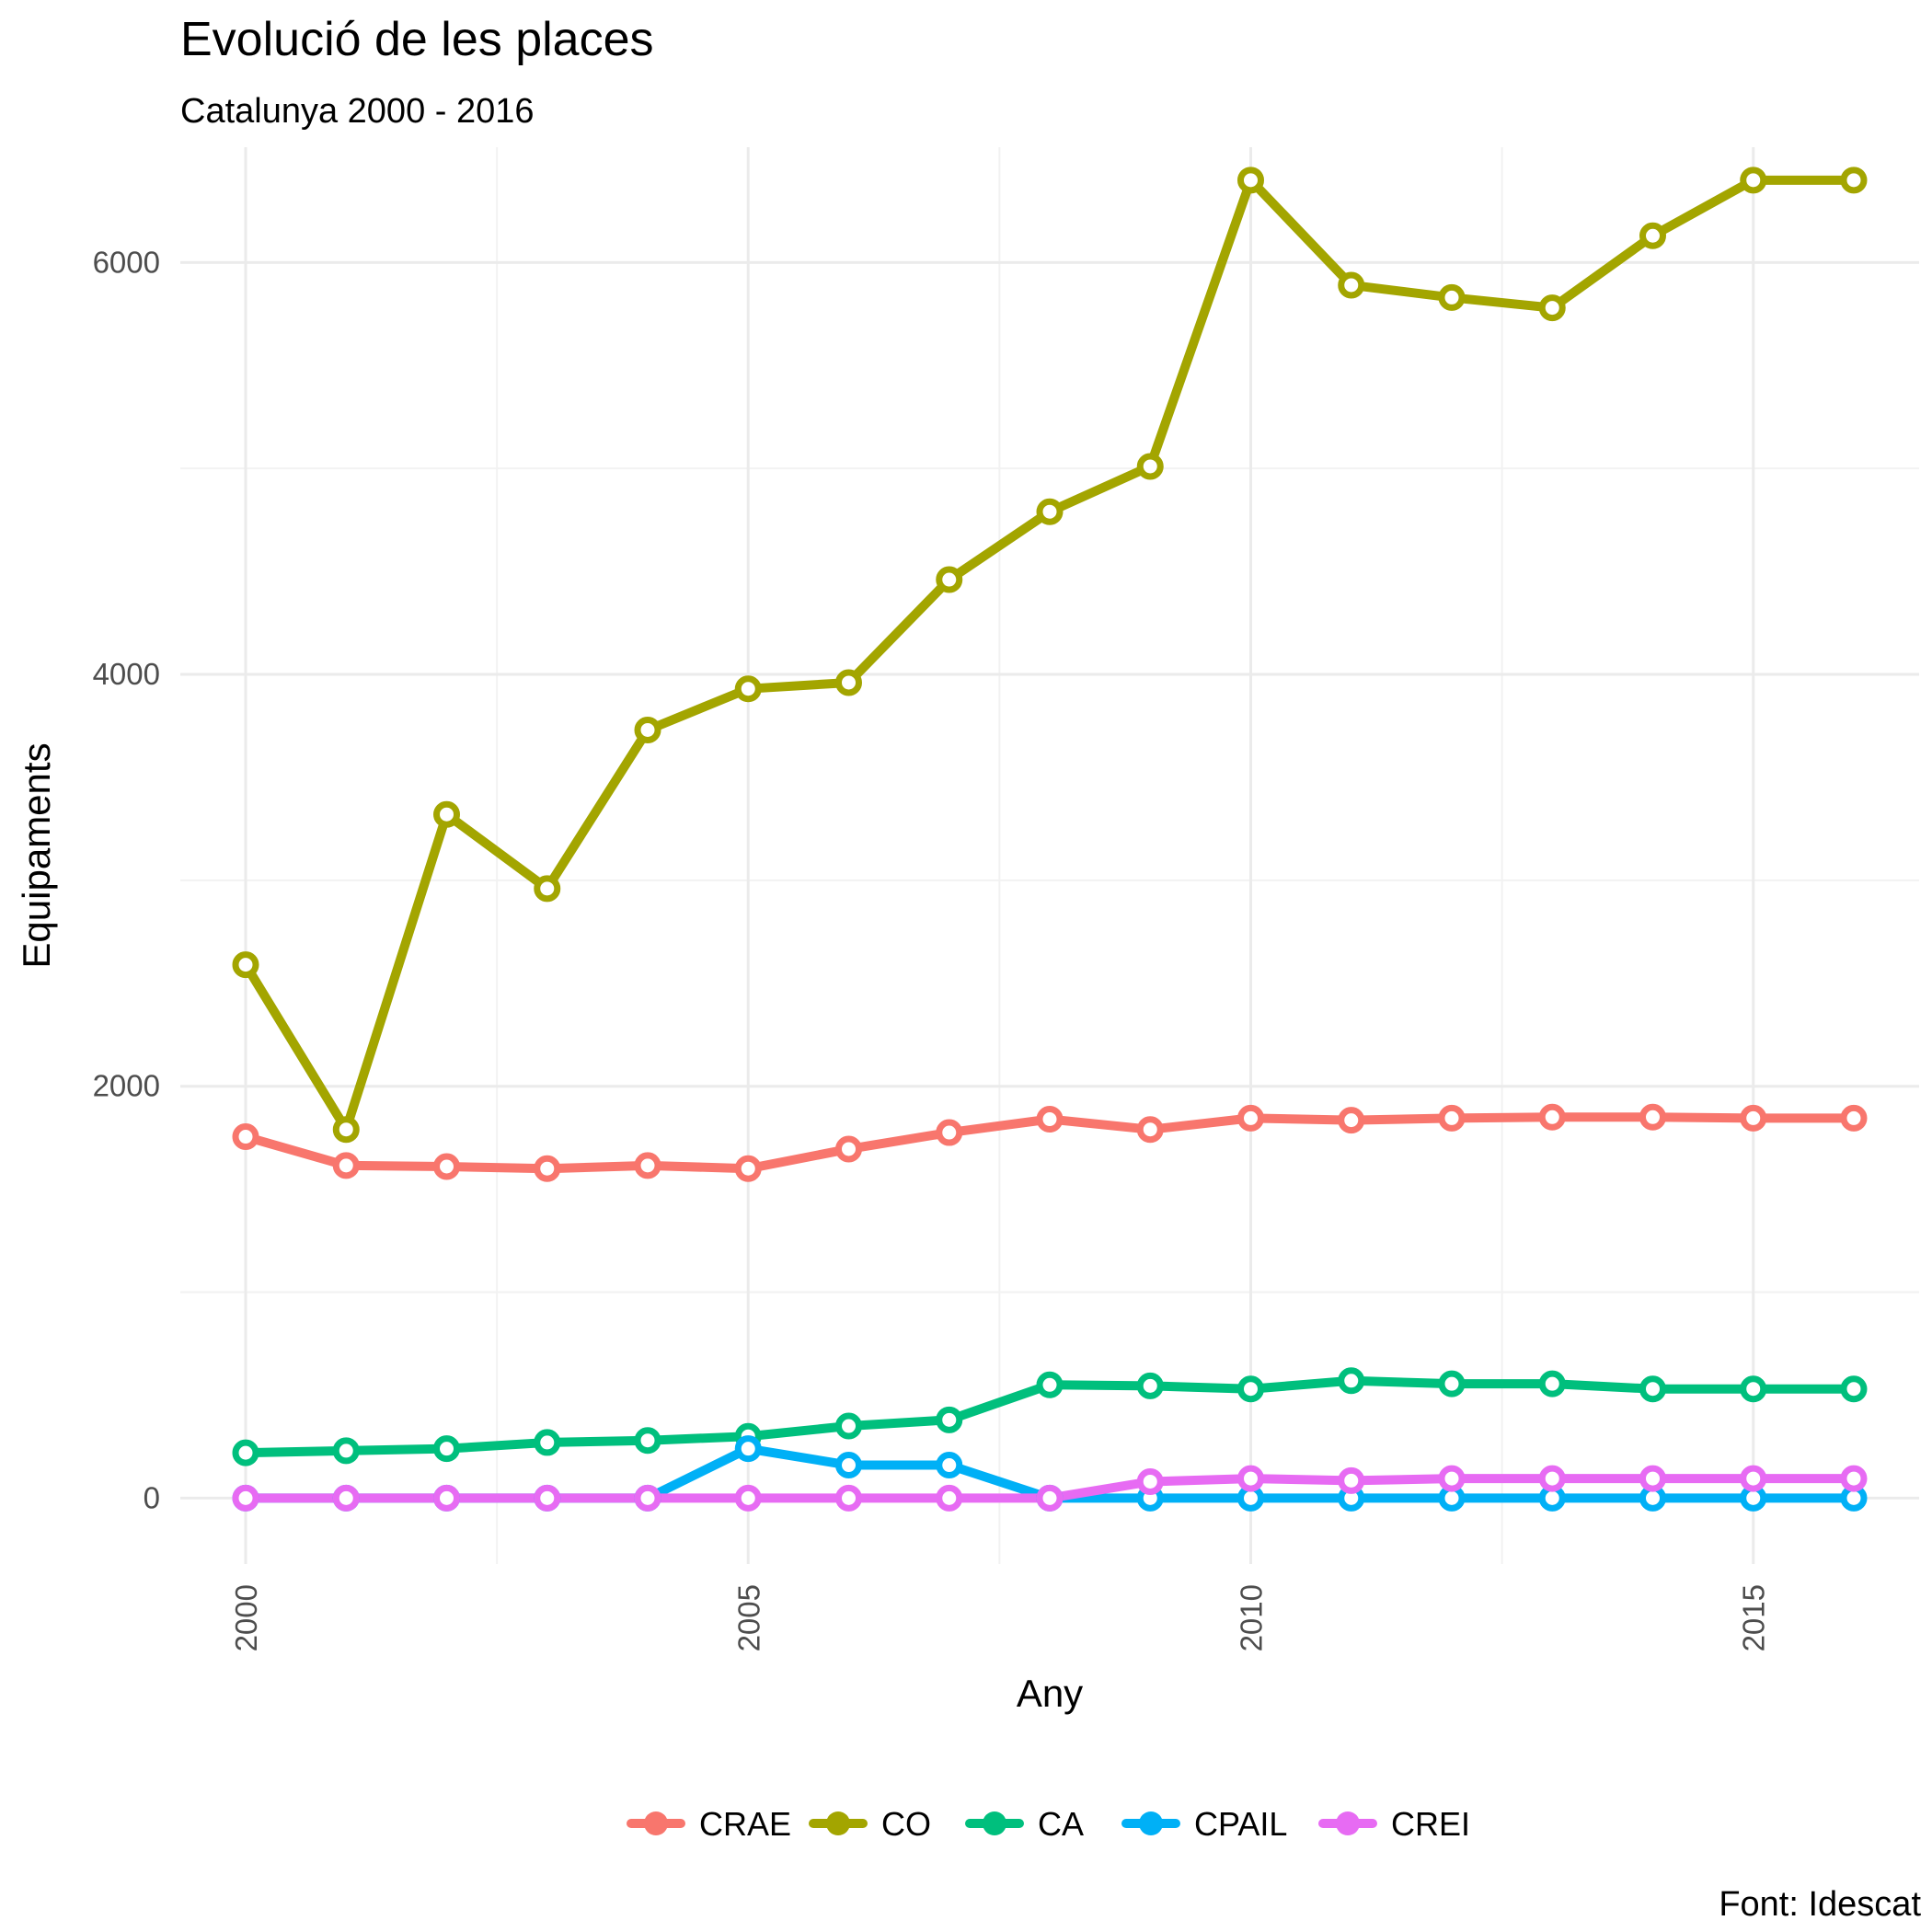  I want to click on y-tick-label: 0, so click(152, 1497).